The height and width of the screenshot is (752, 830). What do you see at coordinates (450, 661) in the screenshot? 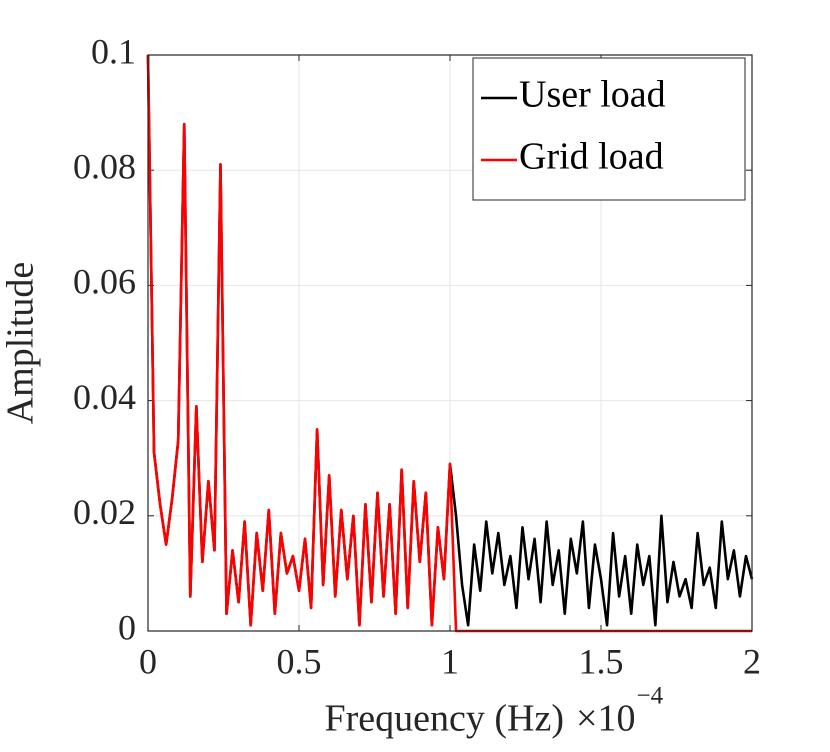
I see `x-tick-label: 1` at bounding box center [450, 661].